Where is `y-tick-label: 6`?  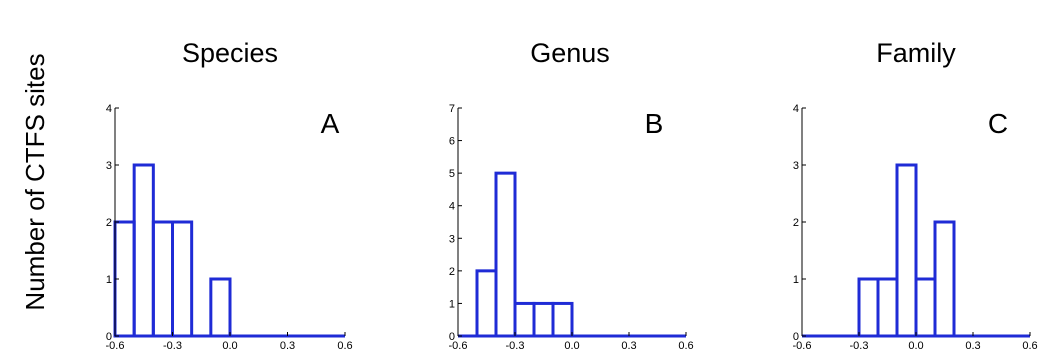 y-tick-label: 6 is located at coordinates (452, 142).